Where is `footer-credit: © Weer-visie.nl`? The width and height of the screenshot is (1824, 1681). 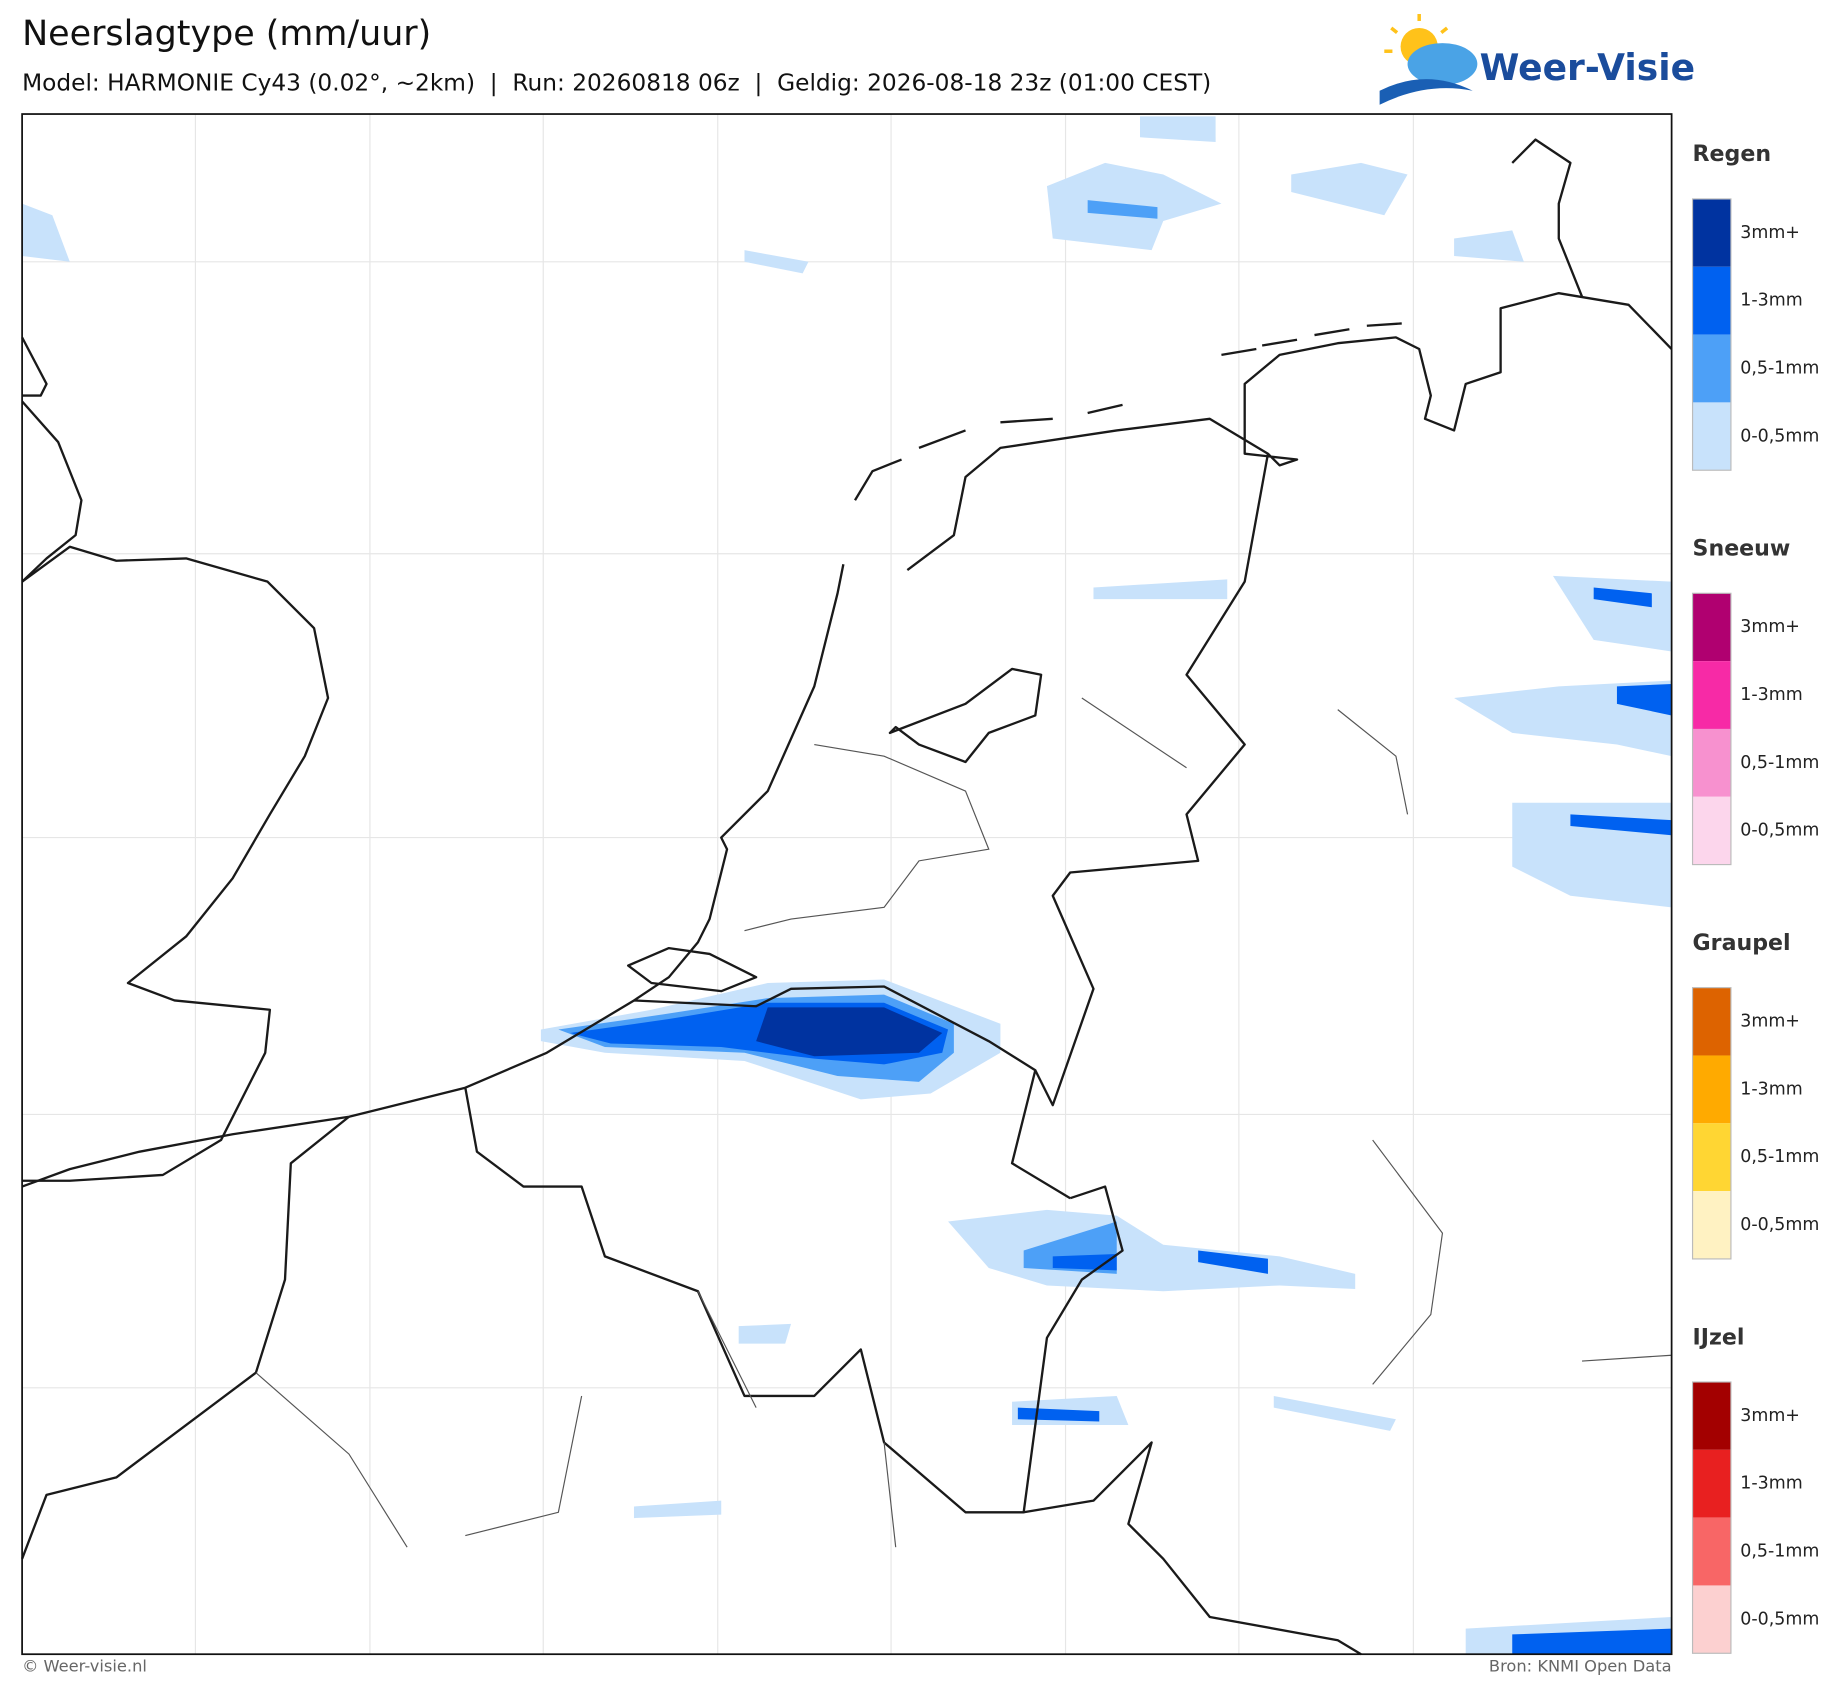 footer-credit: © Weer-visie.nl is located at coordinates (84, 1666).